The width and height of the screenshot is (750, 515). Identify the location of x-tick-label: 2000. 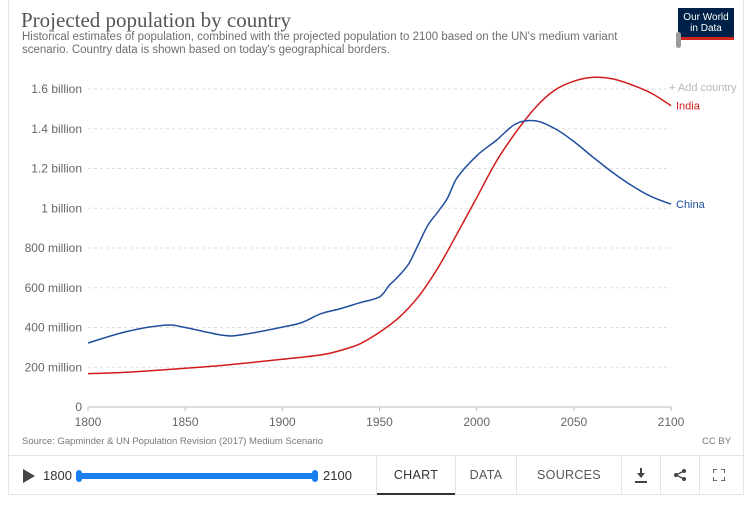
(476, 422).